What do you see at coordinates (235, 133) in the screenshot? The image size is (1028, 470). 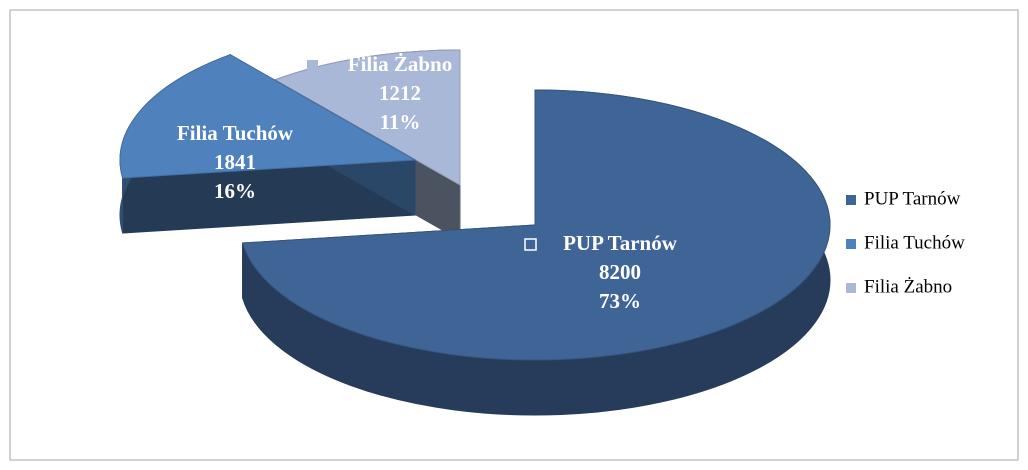 I see `data-label-category: Filia Tuchów` at bounding box center [235, 133].